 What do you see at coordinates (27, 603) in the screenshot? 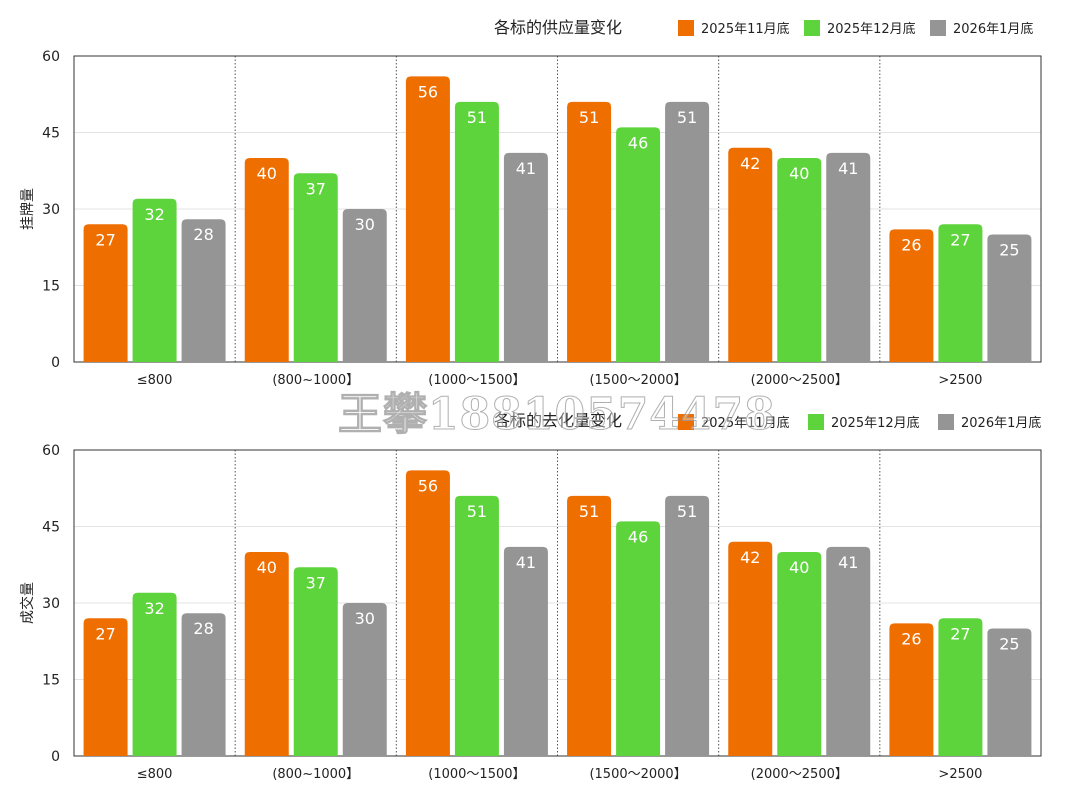
I see `y-axis-label: 成交量` at bounding box center [27, 603].